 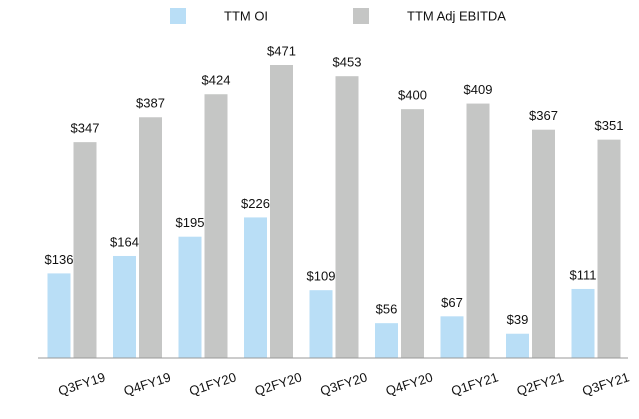 I want to click on data-label: $387, so click(x=150, y=103).